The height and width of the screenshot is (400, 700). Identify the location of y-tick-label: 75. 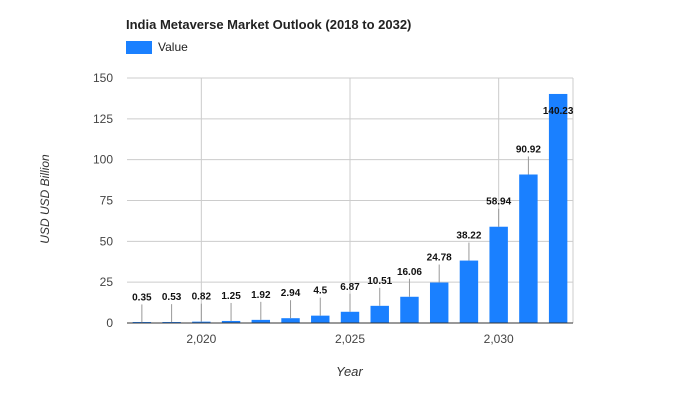
(107, 201).